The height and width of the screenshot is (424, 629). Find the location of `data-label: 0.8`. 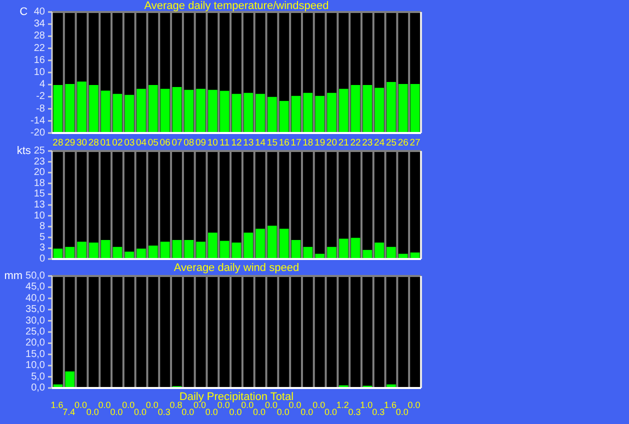

data-label: 0.8 is located at coordinates (176, 405).